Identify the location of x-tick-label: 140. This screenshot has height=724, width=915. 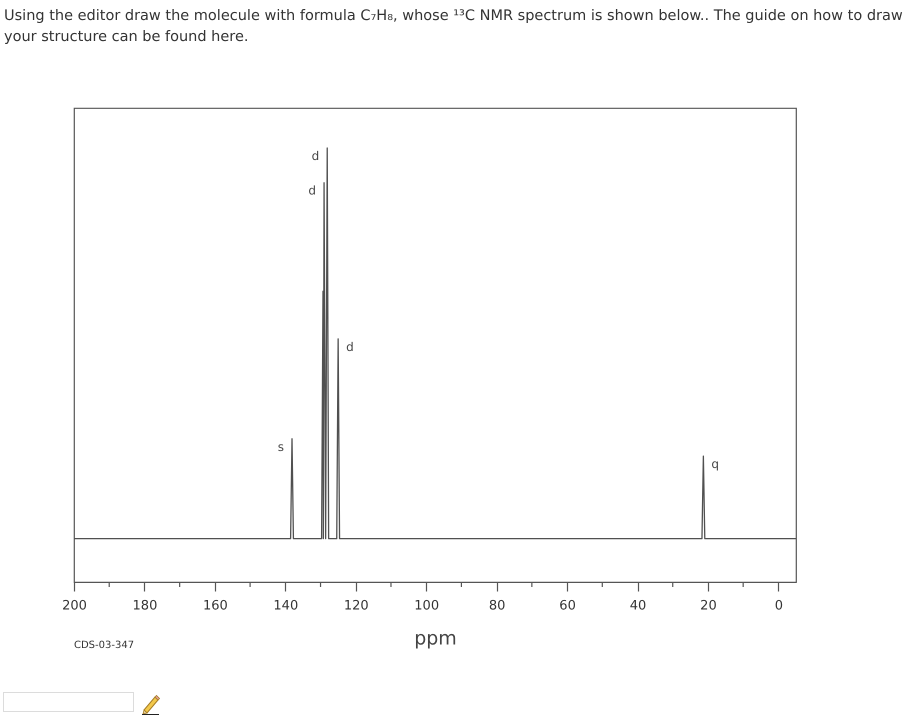
(285, 606).